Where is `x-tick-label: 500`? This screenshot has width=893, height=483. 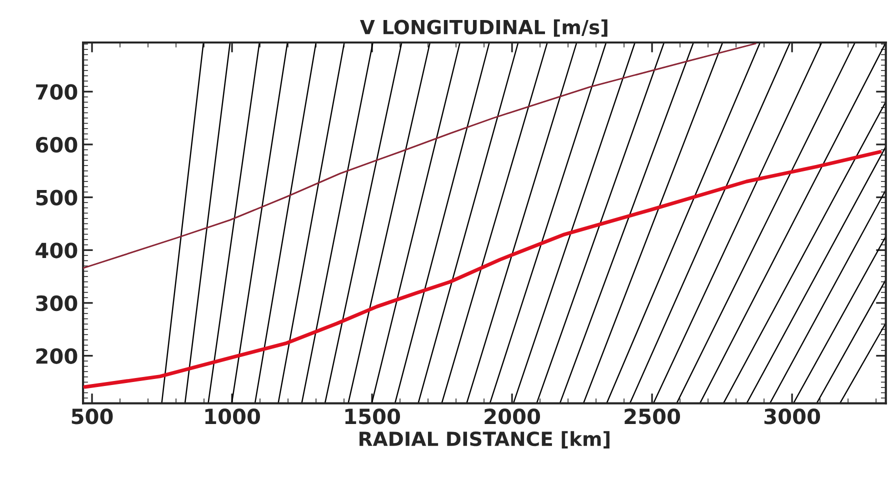 x-tick-label: 500 is located at coordinates (92, 416).